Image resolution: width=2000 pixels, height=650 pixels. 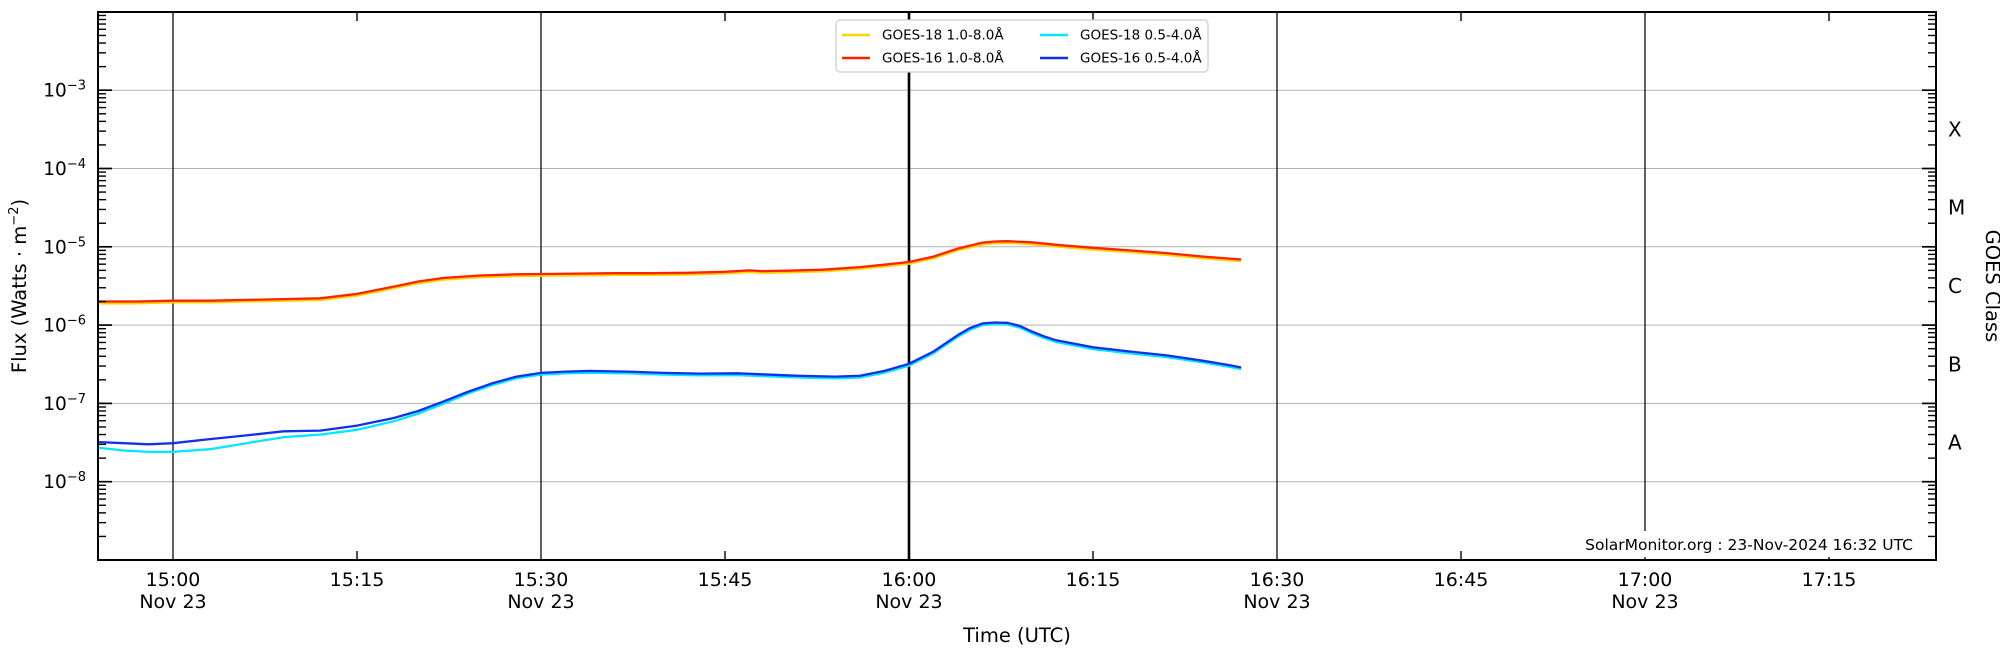 I want to click on x-tick-label: 16:00, so click(x=909, y=580).